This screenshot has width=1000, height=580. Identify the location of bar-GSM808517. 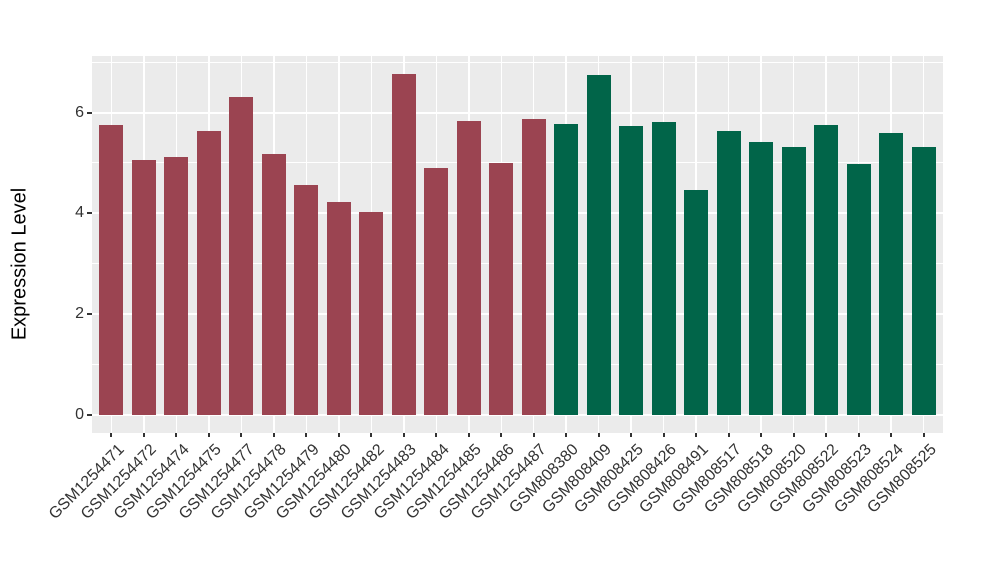
(729, 273).